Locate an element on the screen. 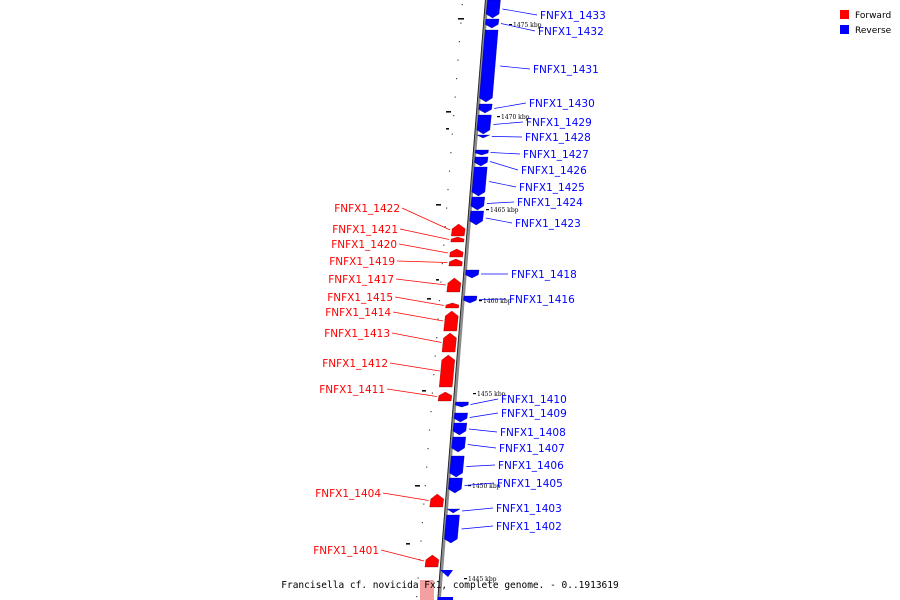  scale-label: 1455 kbp is located at coordinates (491, 394).